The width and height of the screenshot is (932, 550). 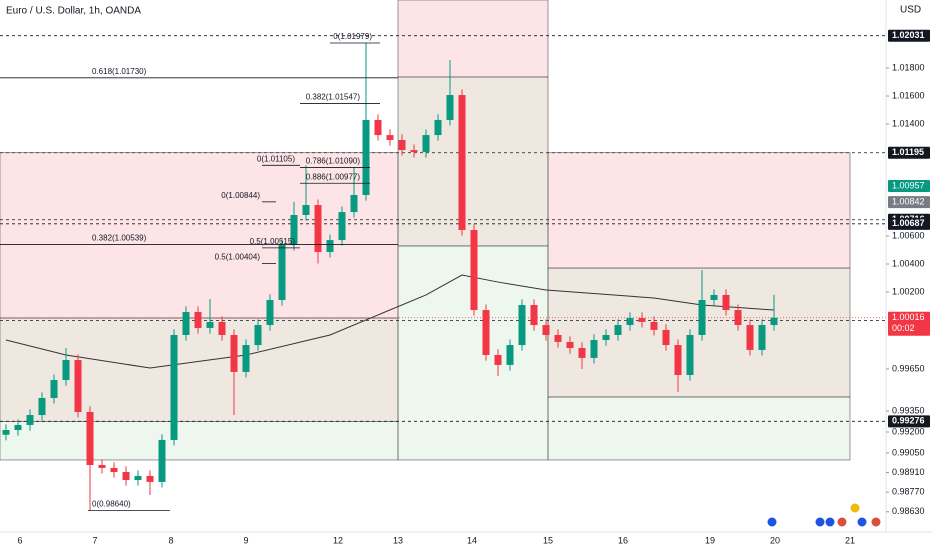 I want to click on y-tick-label: 1.00600, so click(x=908, y=235).